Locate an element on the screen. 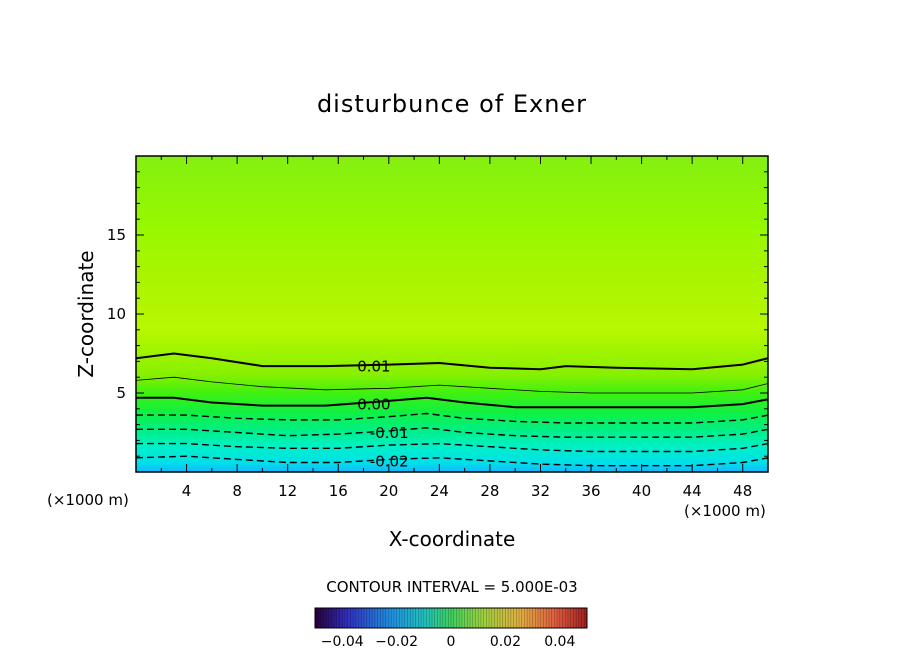 The image size is (904, 654). x-tick-label: 8 is located at coordinates (237, 491).